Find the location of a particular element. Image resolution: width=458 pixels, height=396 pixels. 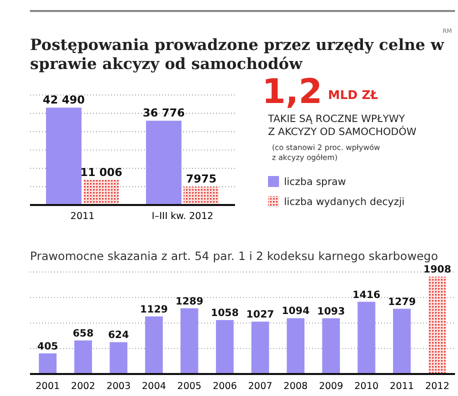

legend-label: liczba spraw is located at coordinates (315, 182).